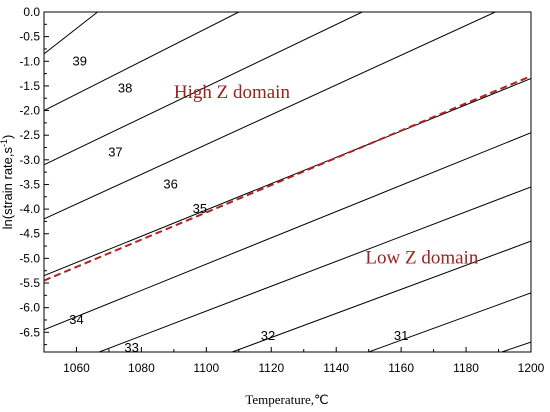 This screenshot has height=412, width=550. What do you see at coordinates (29, 184) in the screenshot?
I see `y-tick-label: -3.5` at bounding box center [29, 184].